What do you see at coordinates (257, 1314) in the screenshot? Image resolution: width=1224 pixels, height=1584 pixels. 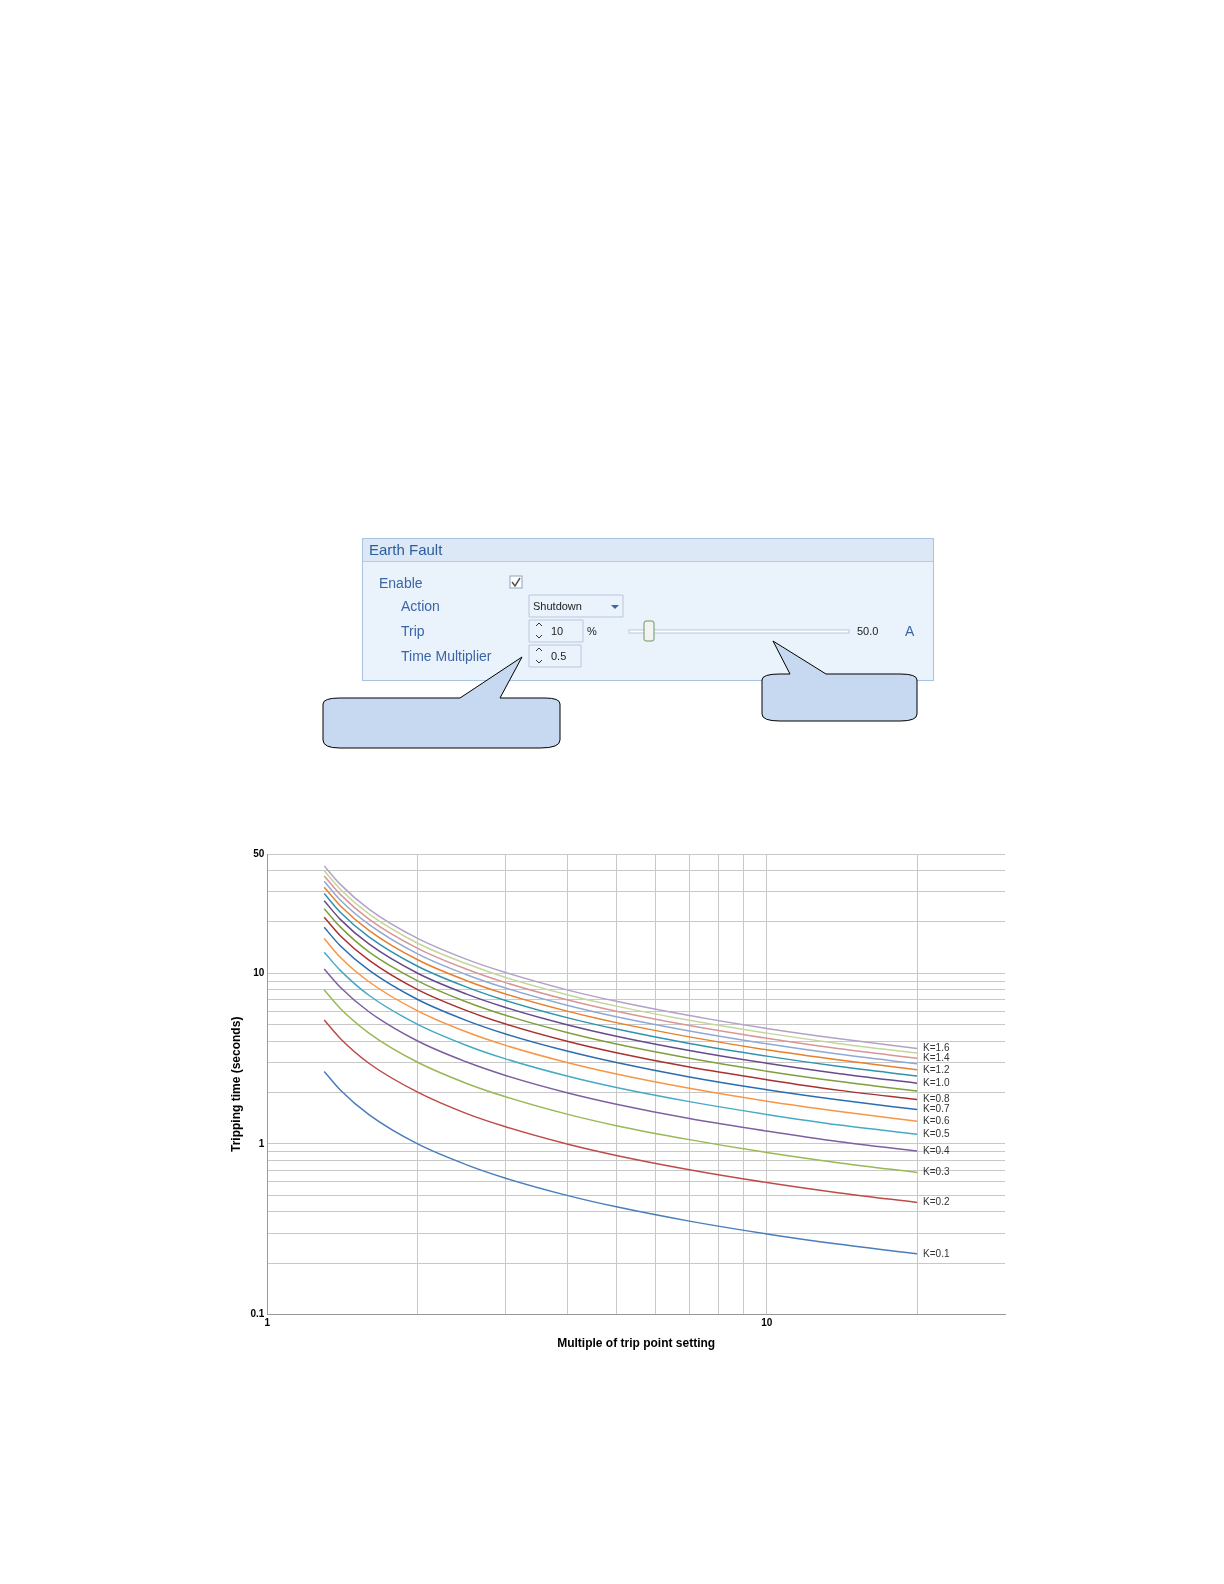 I see `y-tick-label: 0.1` at bounding box center [257, 1314].